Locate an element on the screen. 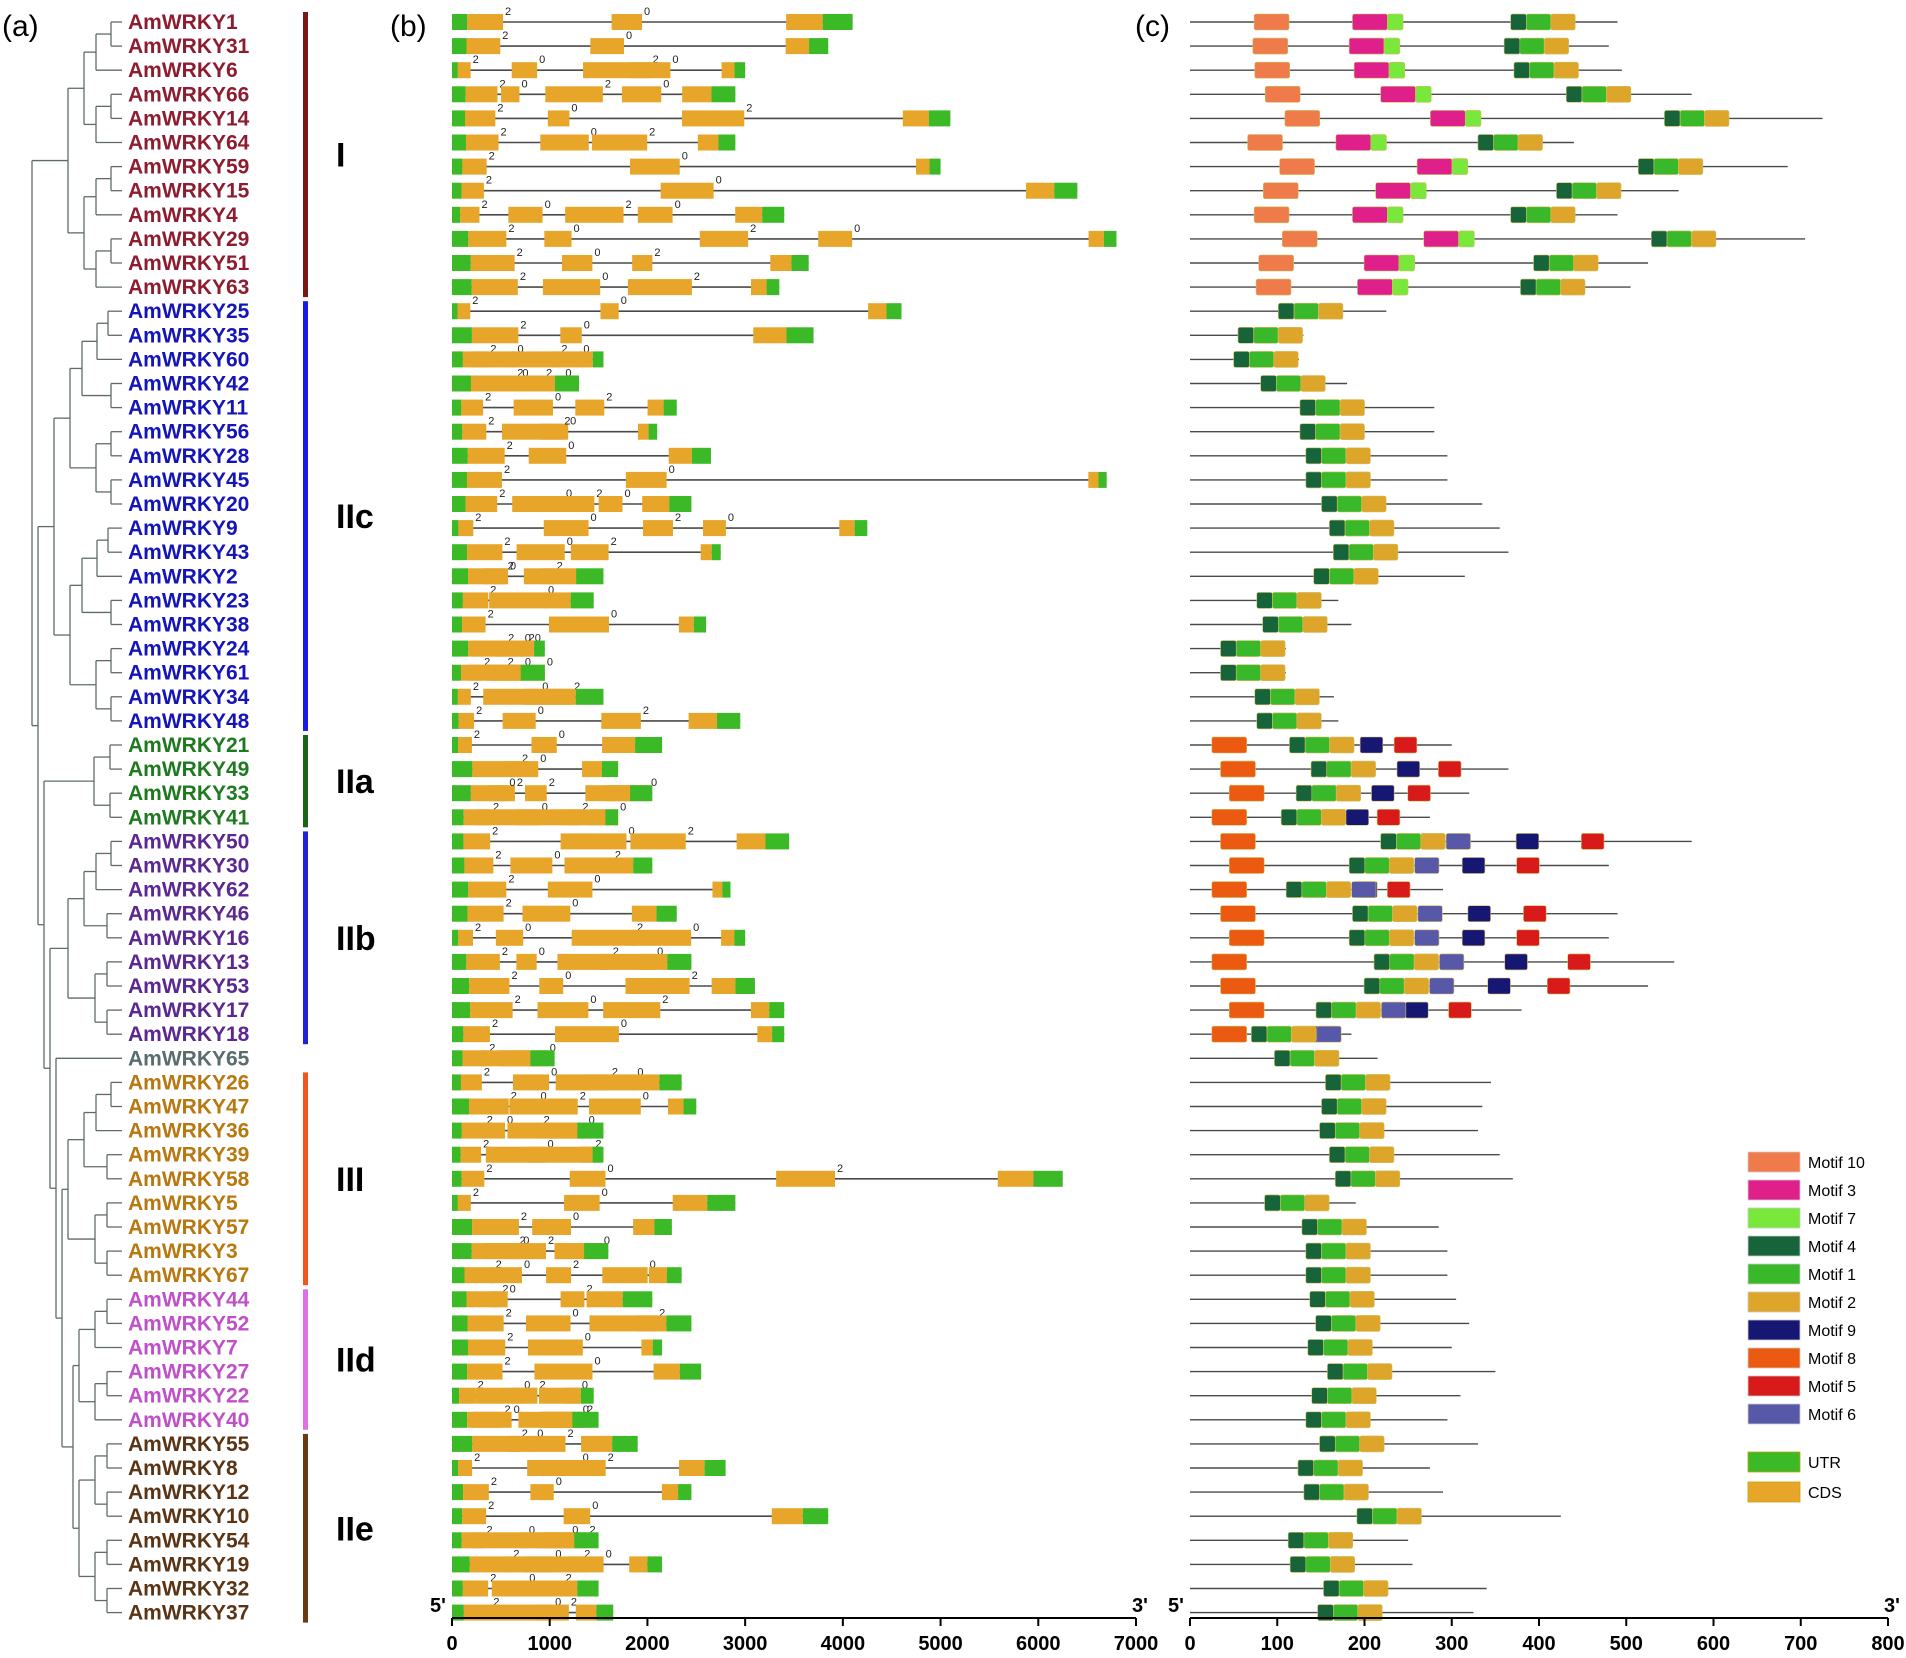 The image size is (1906, 1658). structure-amwrky50: 2 0 2 is located at coordinates (621, 837).